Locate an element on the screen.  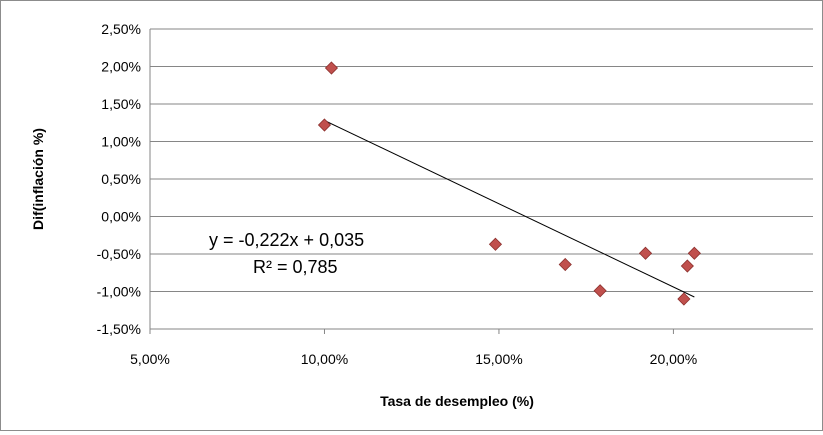
y-tick-label: 2,50% is located at coordinates (121, 29).